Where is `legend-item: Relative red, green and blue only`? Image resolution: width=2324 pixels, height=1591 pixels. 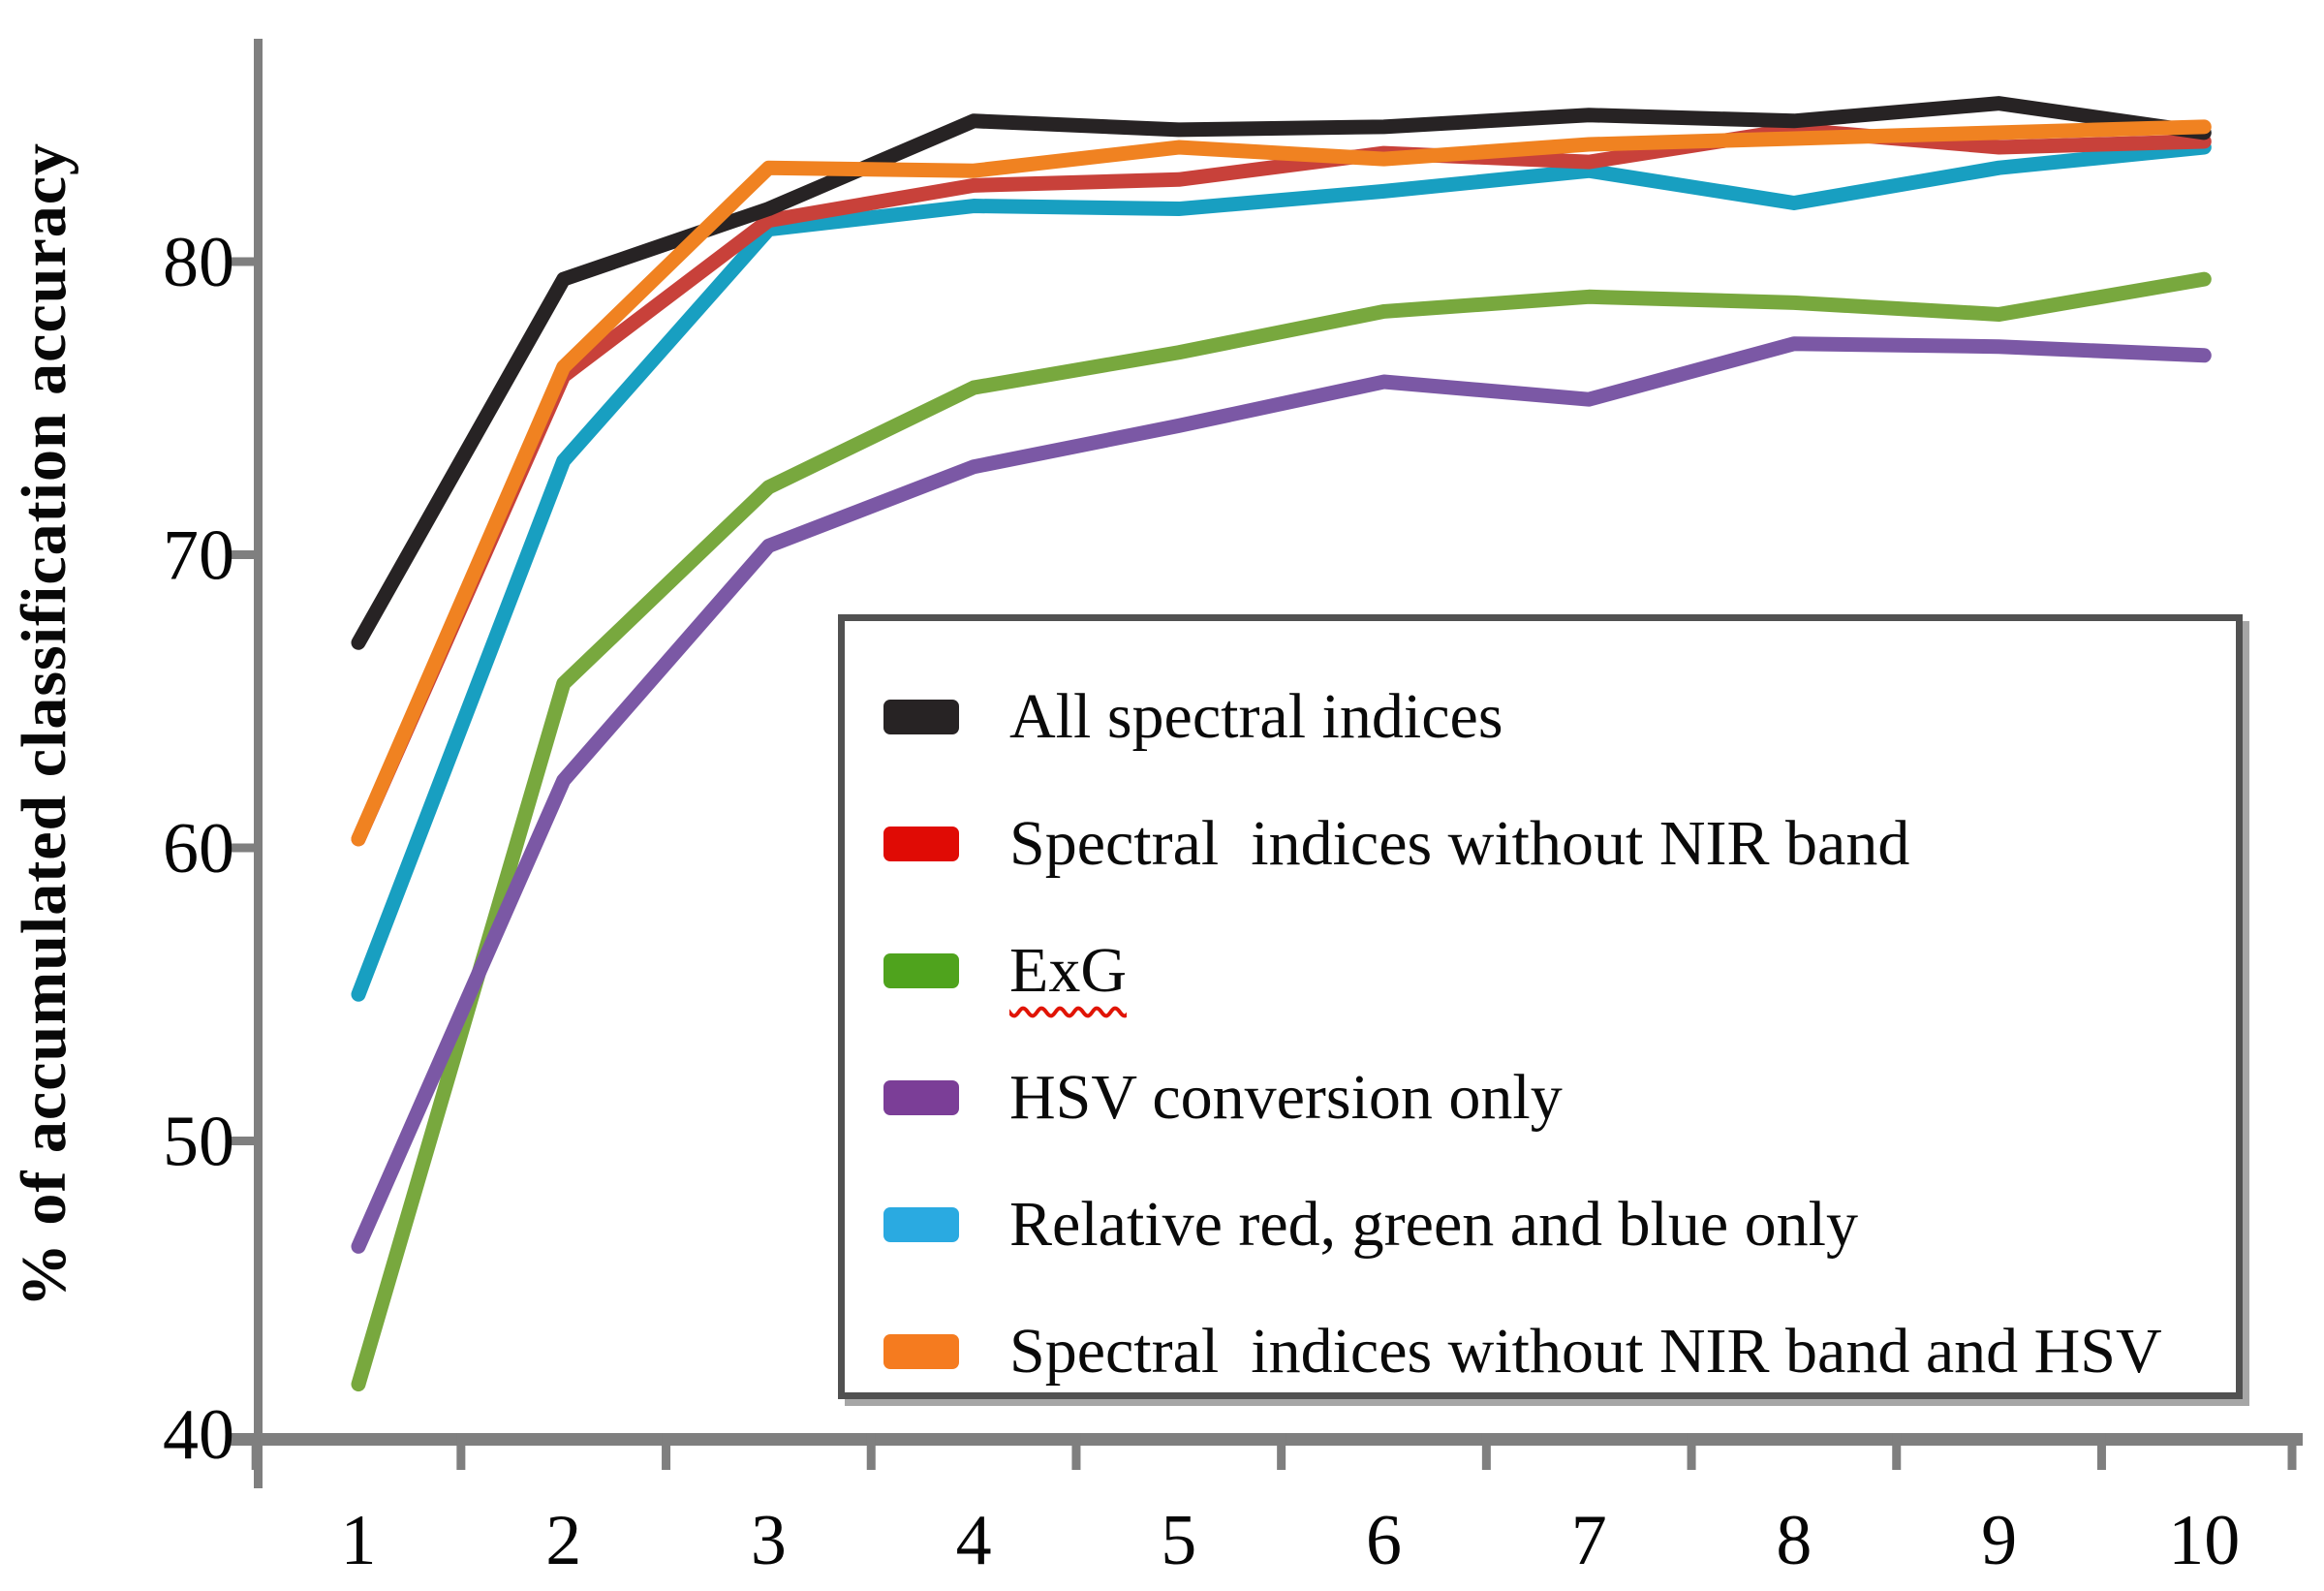
legend-item: Relative red, green and blue only is located at coordinates (1540, 1225).